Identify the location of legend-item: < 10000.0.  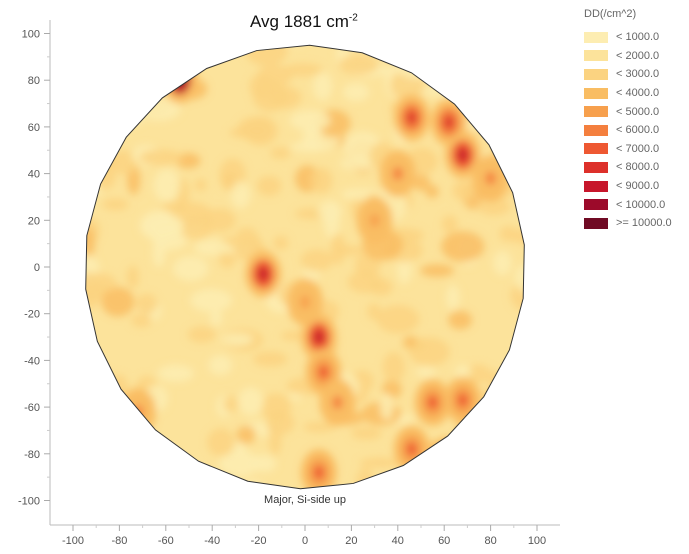
(628, 204).